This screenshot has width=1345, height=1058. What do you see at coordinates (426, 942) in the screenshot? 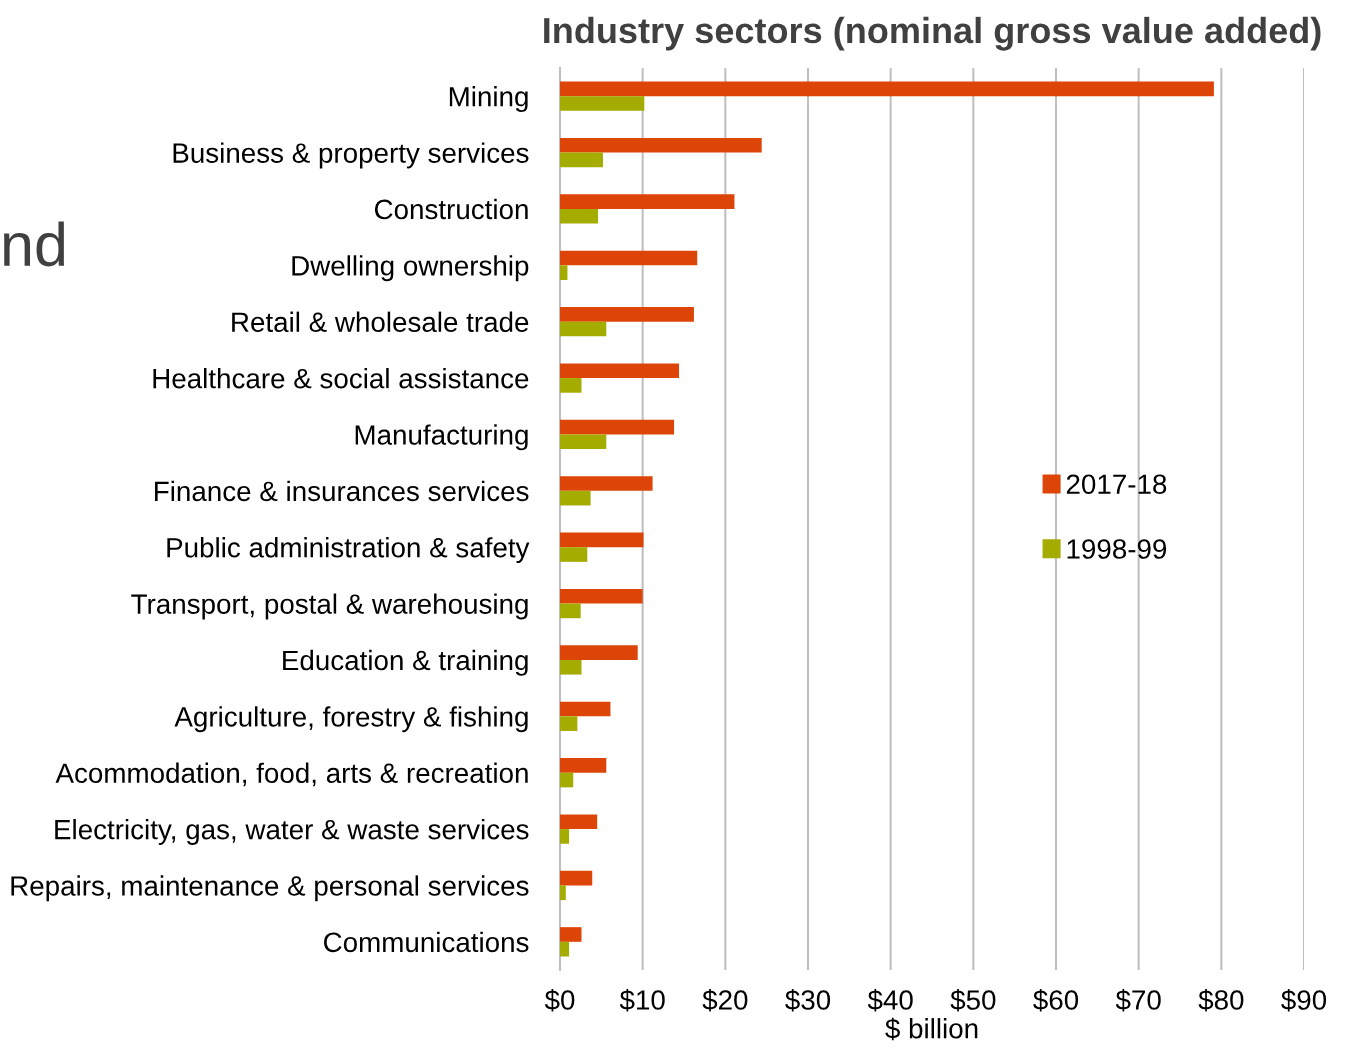
I see `y-tick-label: Communications` at bounding box center [426, 942].